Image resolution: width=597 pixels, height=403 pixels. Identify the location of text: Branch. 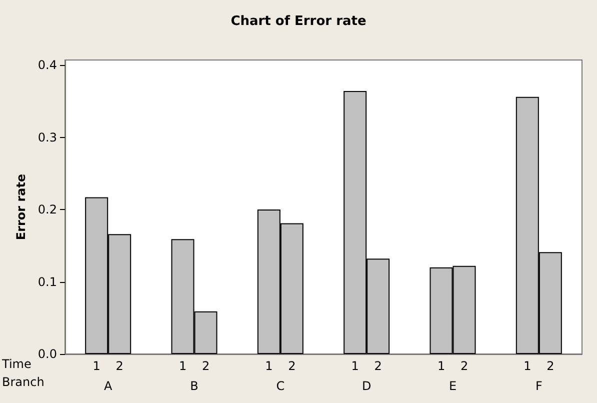
(23, 382).